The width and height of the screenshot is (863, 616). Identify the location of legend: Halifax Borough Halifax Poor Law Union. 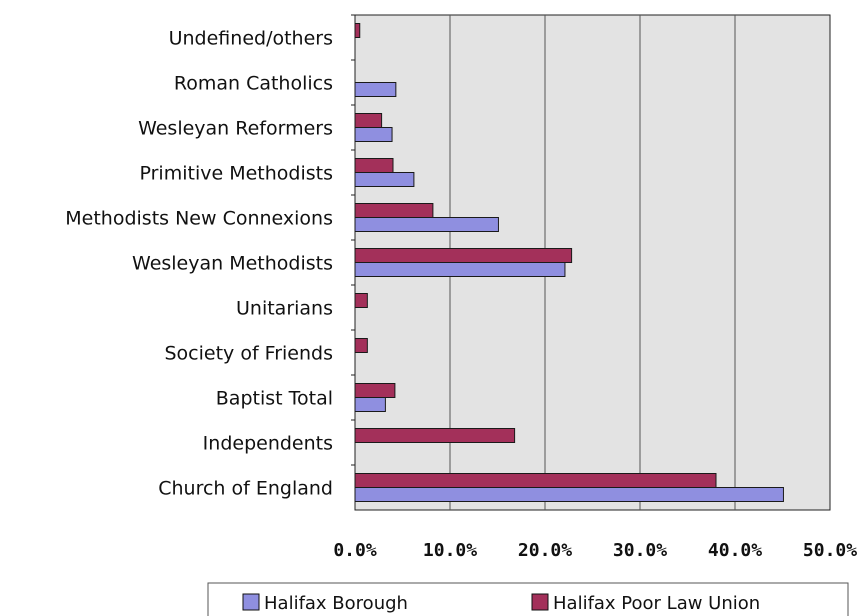
(528, 599).